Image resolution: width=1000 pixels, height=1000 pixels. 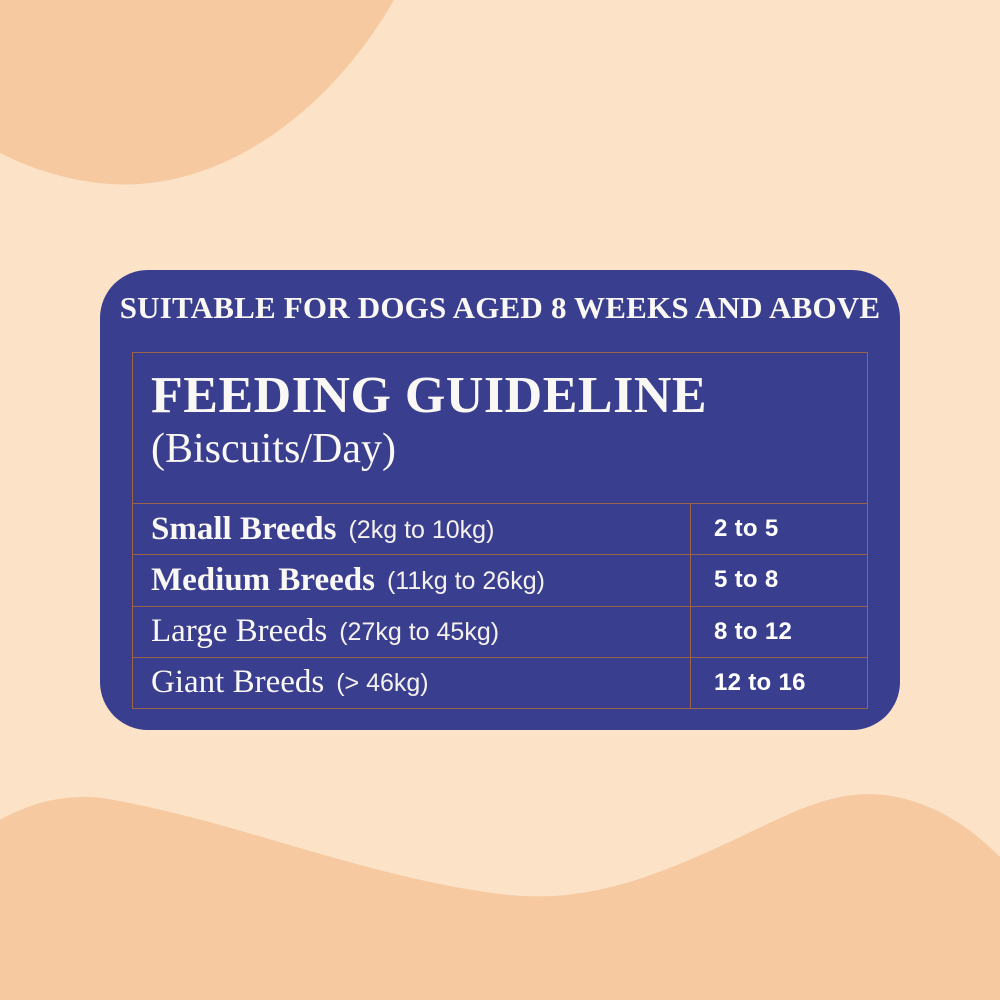 I want to click on table-row-large-breeds: Large Breeds (27kg to 45kg) 8 to 12, so click(x=500, y=631).